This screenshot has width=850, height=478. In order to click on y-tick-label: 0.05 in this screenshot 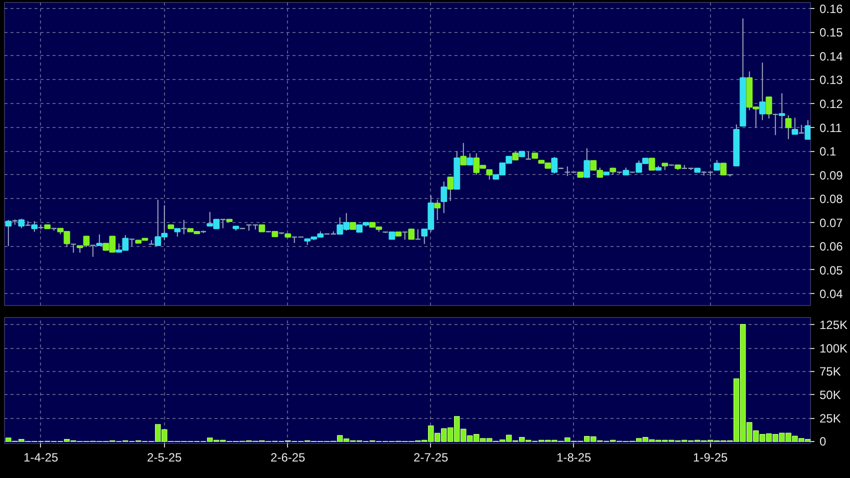, I will do `click(832, 270)`.